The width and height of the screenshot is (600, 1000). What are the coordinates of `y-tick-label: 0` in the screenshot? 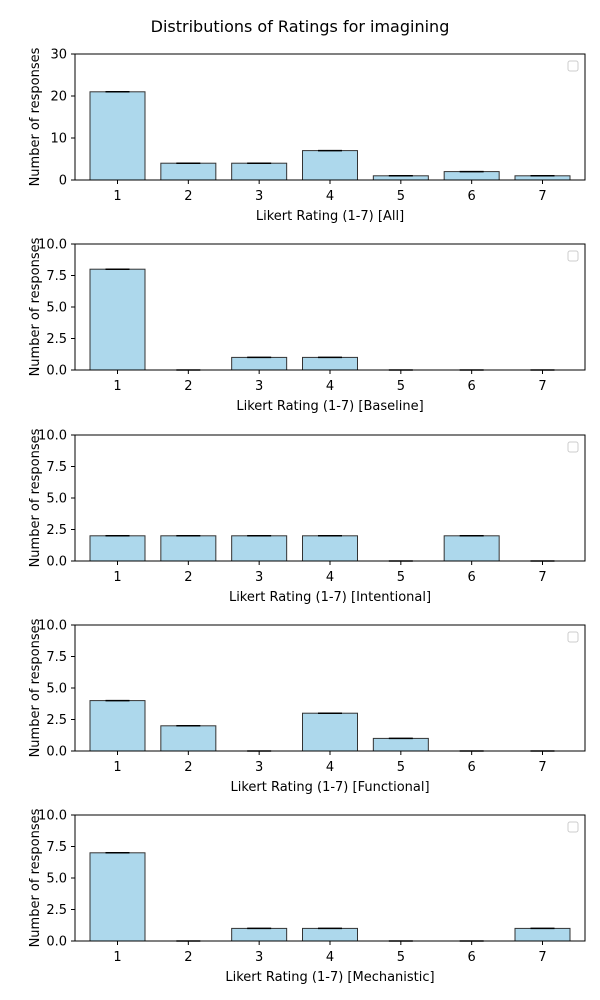 It's located at (63, 181).